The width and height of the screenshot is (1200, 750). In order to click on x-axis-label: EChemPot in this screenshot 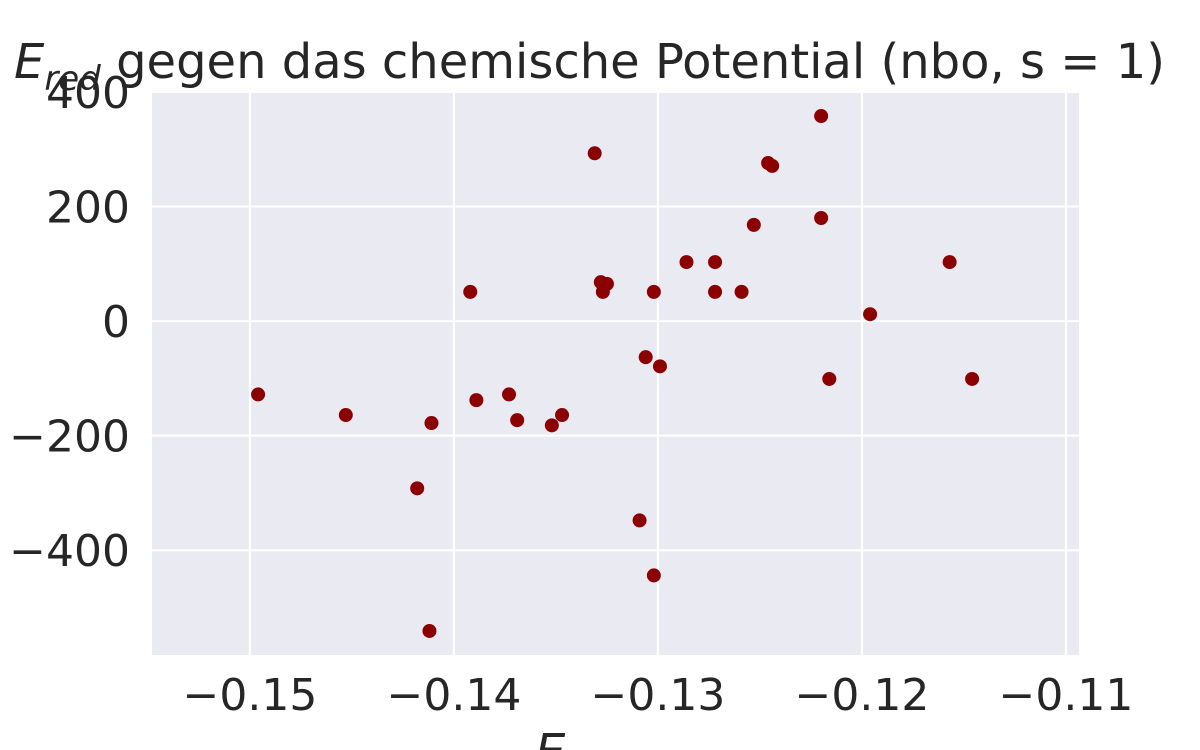, I will do `click(628, 737)`.